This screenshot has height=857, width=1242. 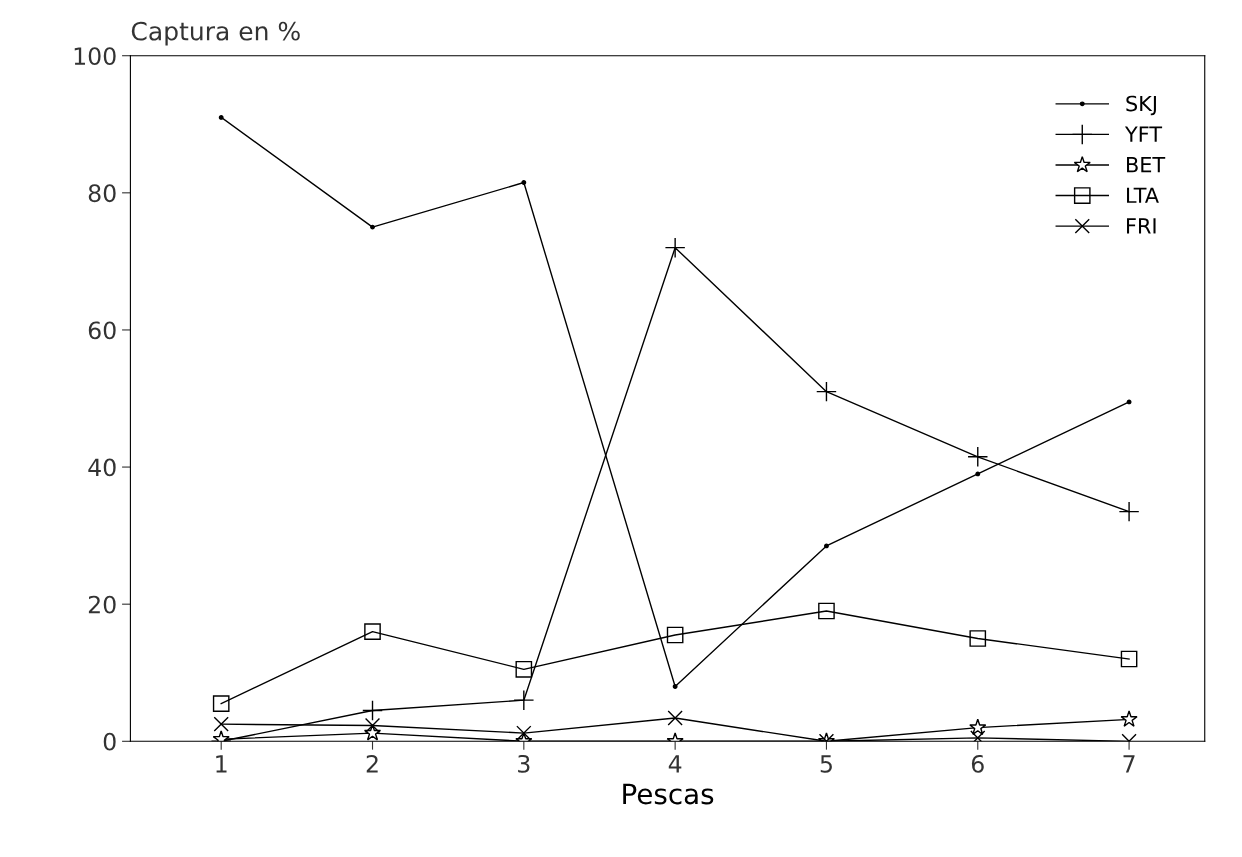 I want to click on x-tick-label: 3, so click(x=524, y=763).